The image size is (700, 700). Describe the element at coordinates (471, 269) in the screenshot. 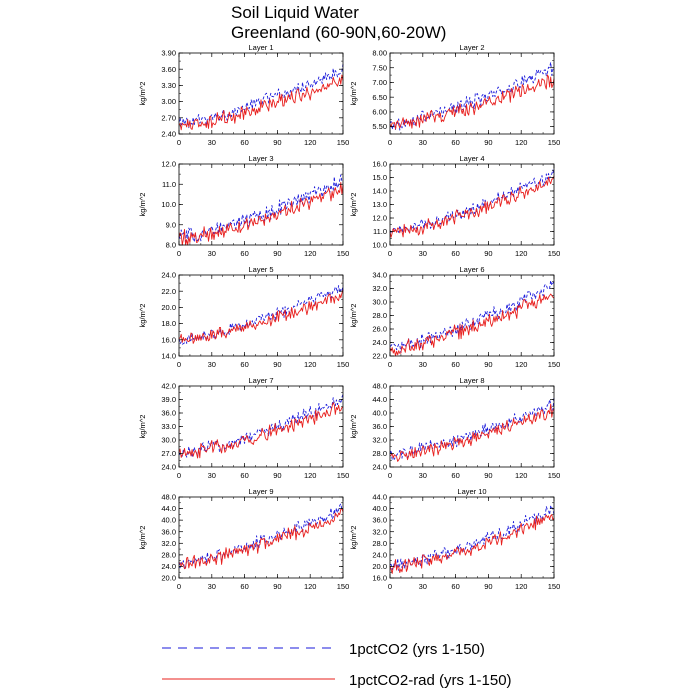

I see `panel-title: Layer 6` at that location.